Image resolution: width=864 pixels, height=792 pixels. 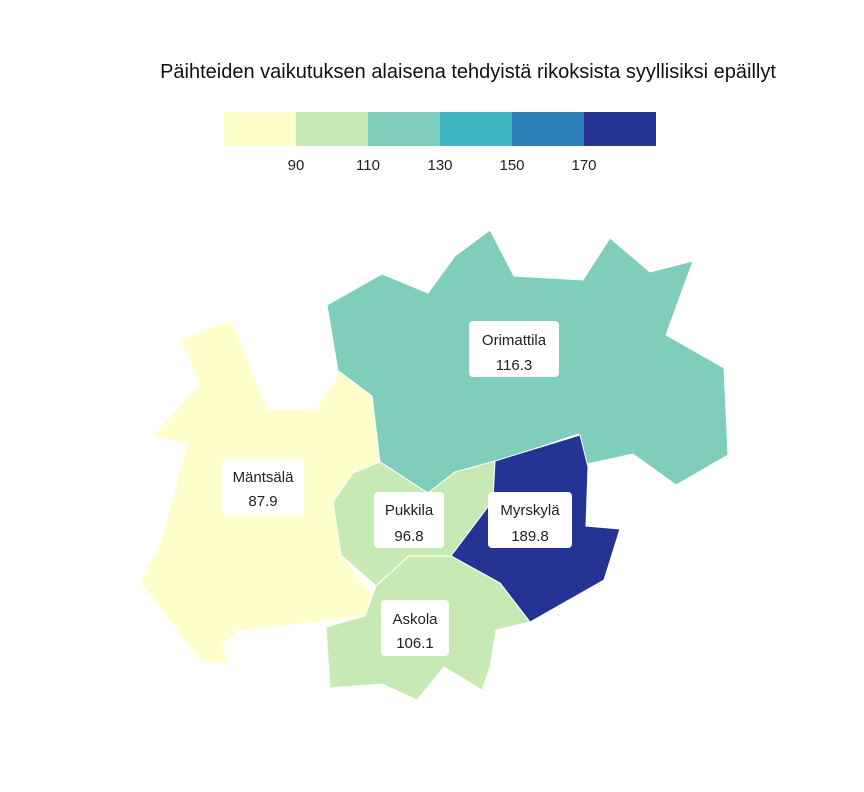 What do you see at coordinates (439, 165) in the screenshot?
I see `legend-tick-130: 130` at bounding box center [439, 165].